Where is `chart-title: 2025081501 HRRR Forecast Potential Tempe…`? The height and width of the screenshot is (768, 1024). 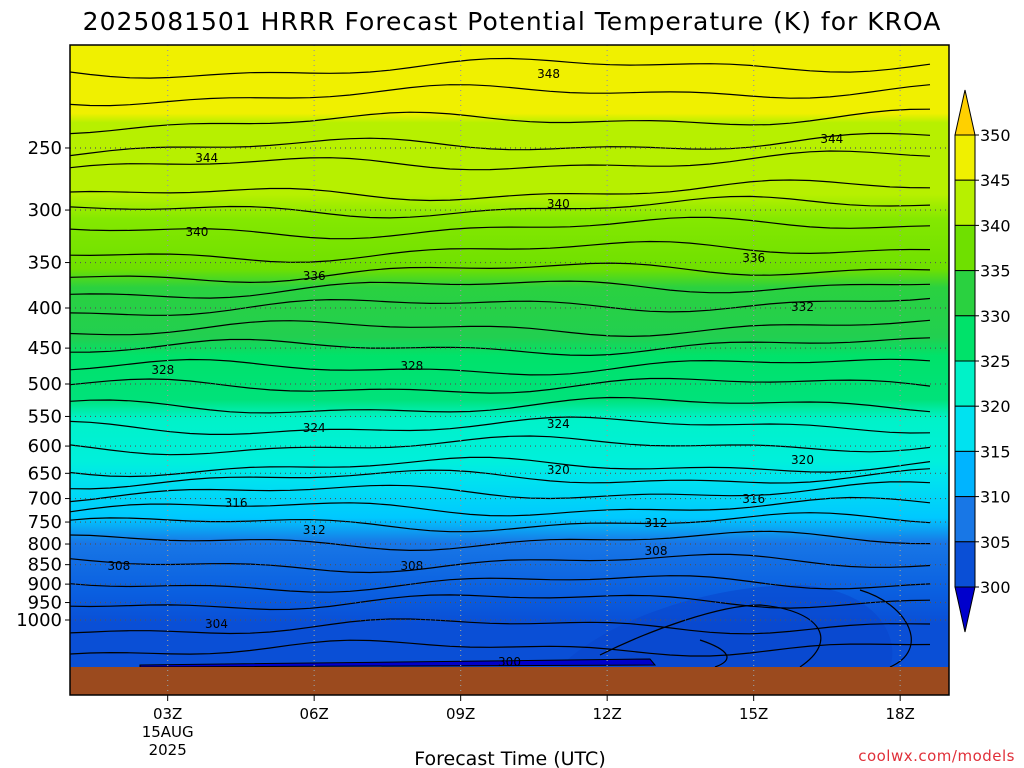 chart-title: 2025081501 HRRR Forecast Potential Tempe… is located at coordinates (512, 21).